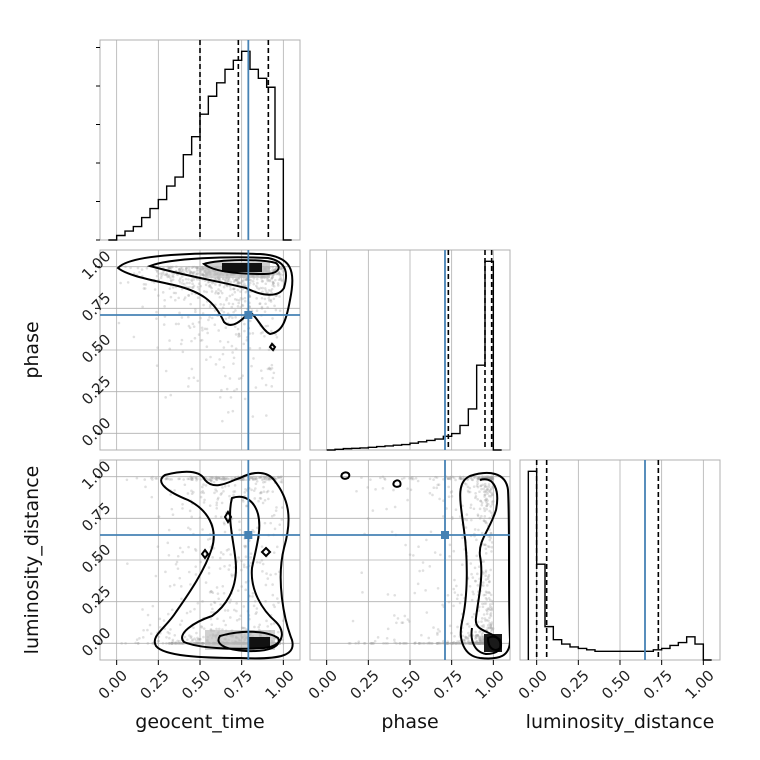  What do you see at coordinates (248, 315) in the screenshot?
I see `truth-marker` at bounding box center [248, 315].